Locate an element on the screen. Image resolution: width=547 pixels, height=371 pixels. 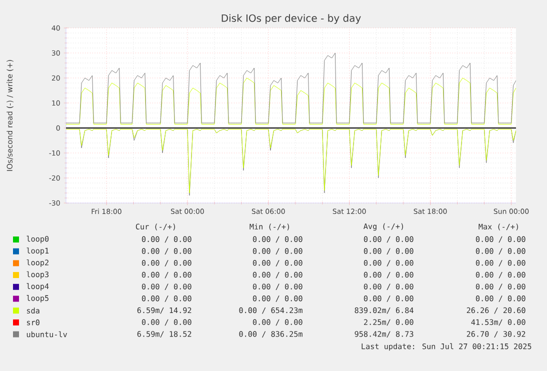
chart-title: Disk IOs per device - by day is located at coordinates (291, 19).